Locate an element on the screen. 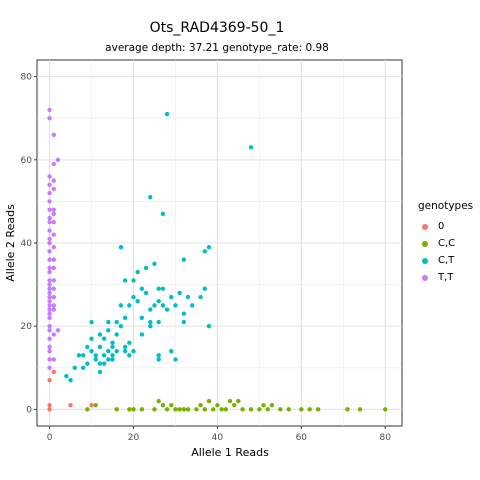 Image resolution: width=480 pixels, height=480 pixels. legend-item: 0 is located at coordinates (445, 226).